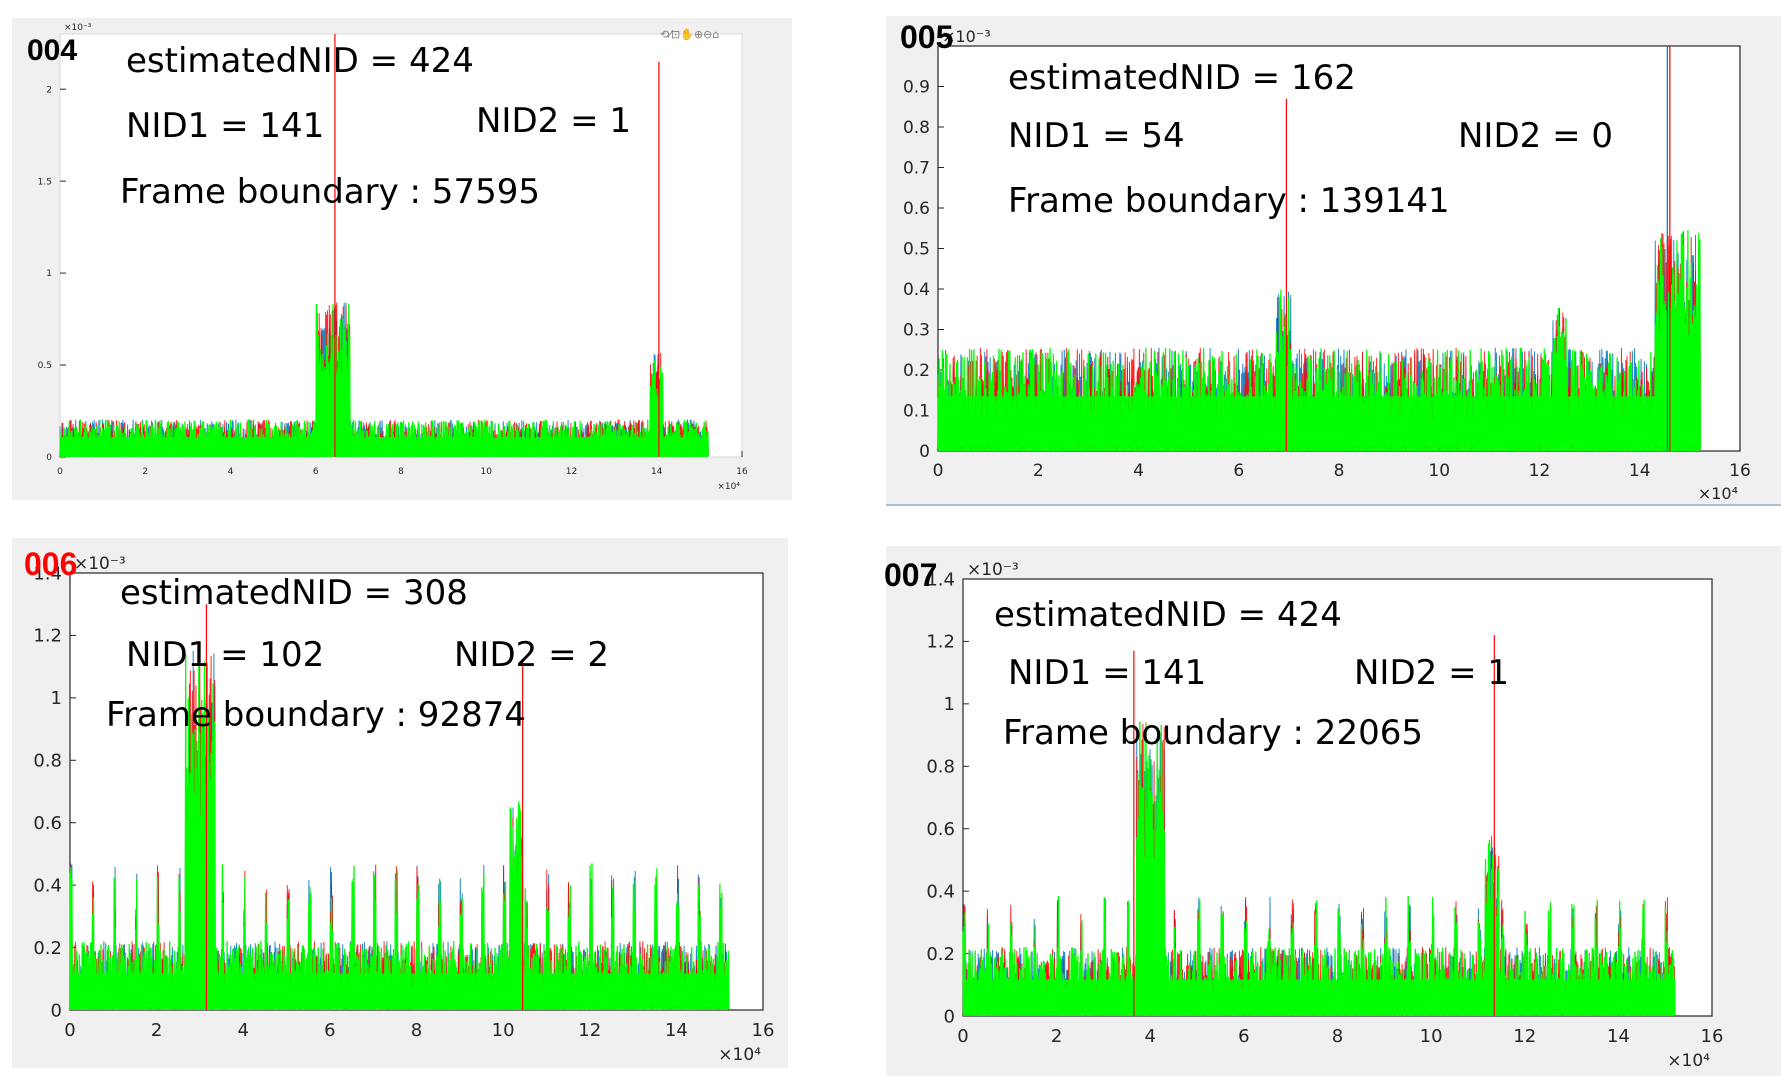 The height and width of the screenshot is (1076, 1781). Describe the element at coordinates (1107, 673) in the screenshot. I see `panel-007-nid1: NID1 = 141` at that location.